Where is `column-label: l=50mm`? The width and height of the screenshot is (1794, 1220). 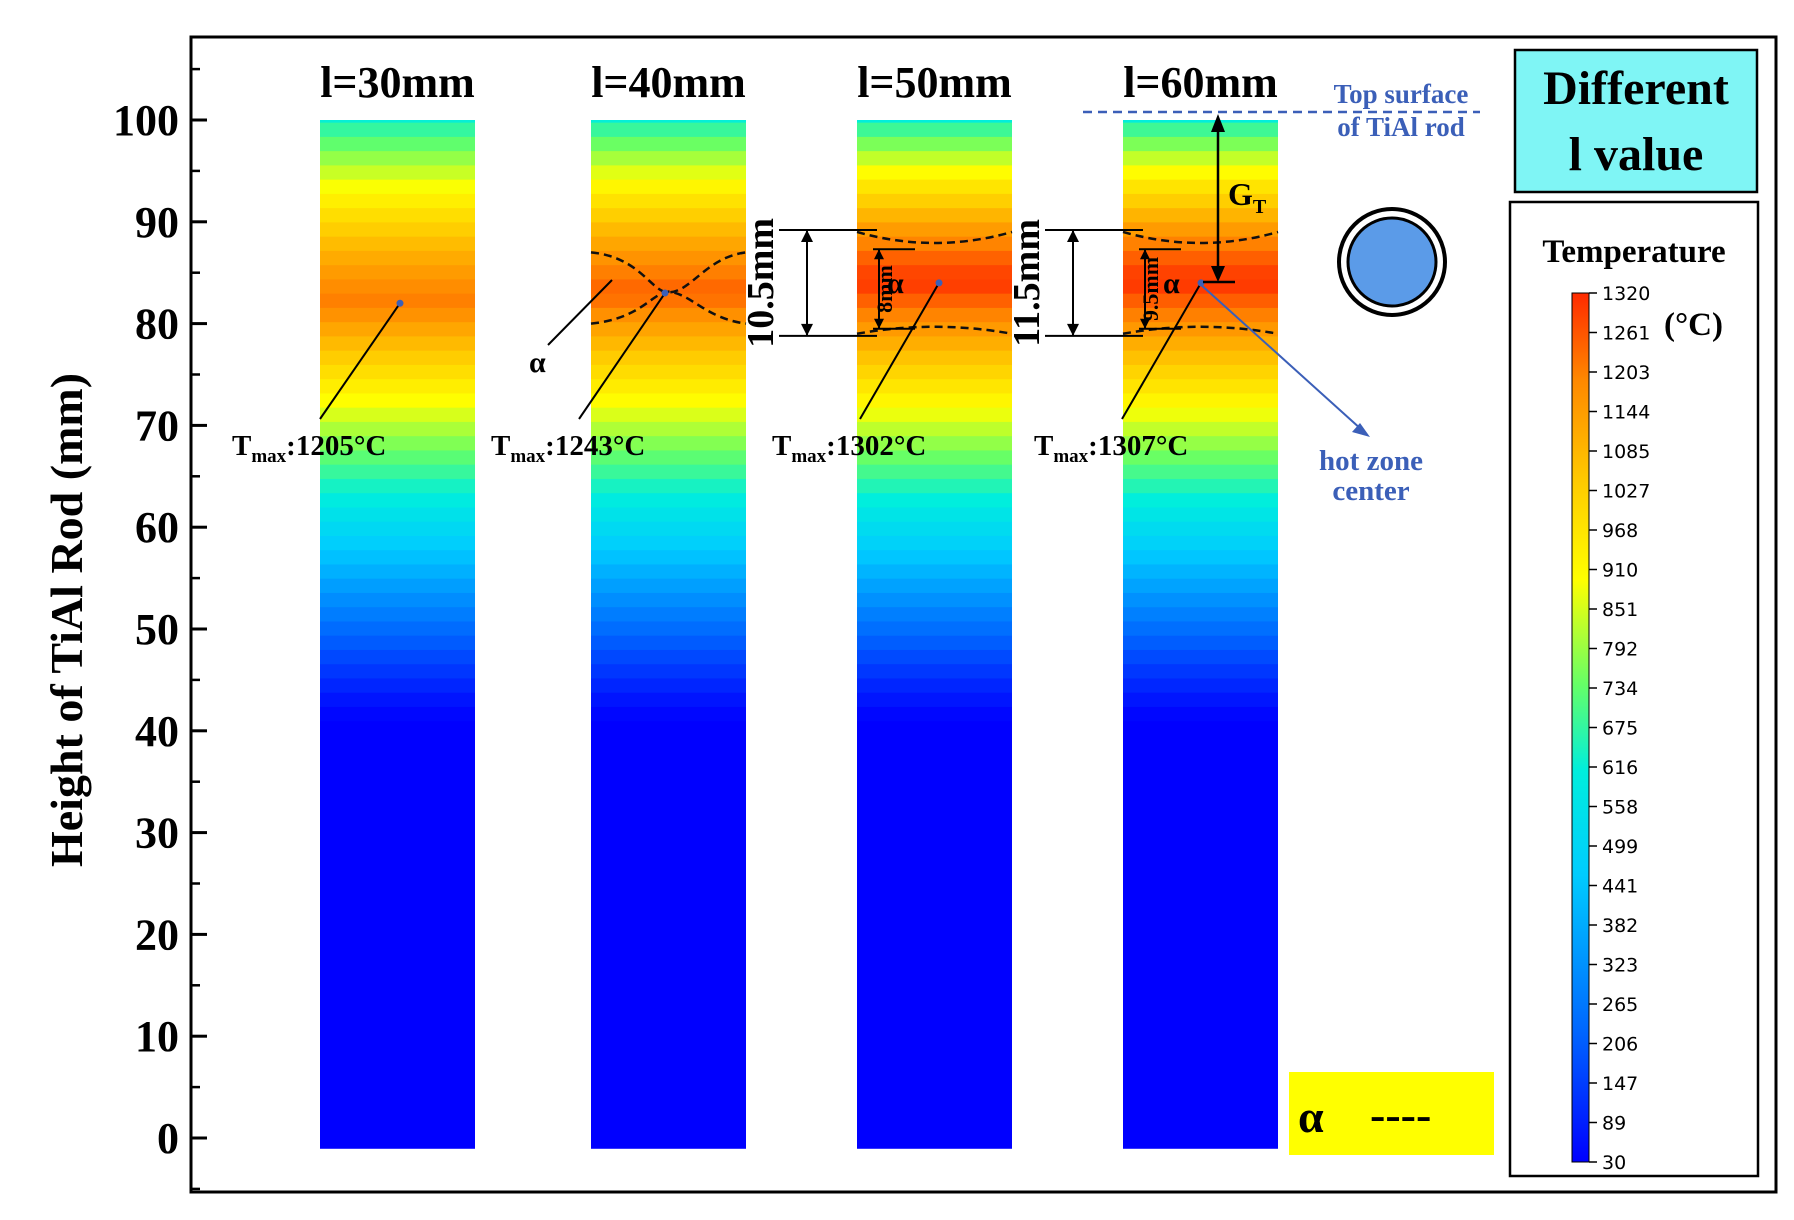 column-label: l=50mm is located at coordinates (934, 82).